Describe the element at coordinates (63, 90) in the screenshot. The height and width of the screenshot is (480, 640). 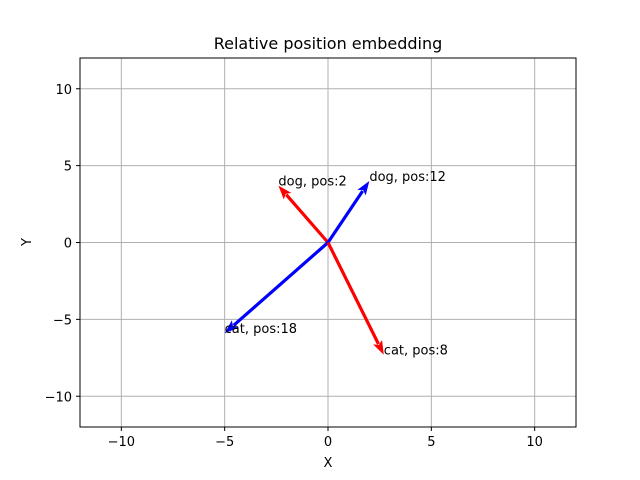
I see `y-tick-label: 10` at that location.